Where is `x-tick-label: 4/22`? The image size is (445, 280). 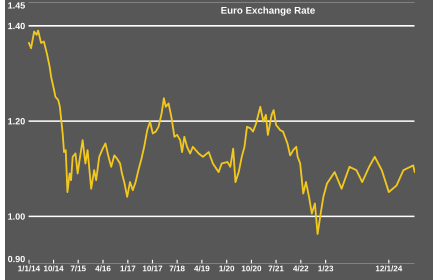 x-tick-label: 4/22 is located at coordinates (300, 268).